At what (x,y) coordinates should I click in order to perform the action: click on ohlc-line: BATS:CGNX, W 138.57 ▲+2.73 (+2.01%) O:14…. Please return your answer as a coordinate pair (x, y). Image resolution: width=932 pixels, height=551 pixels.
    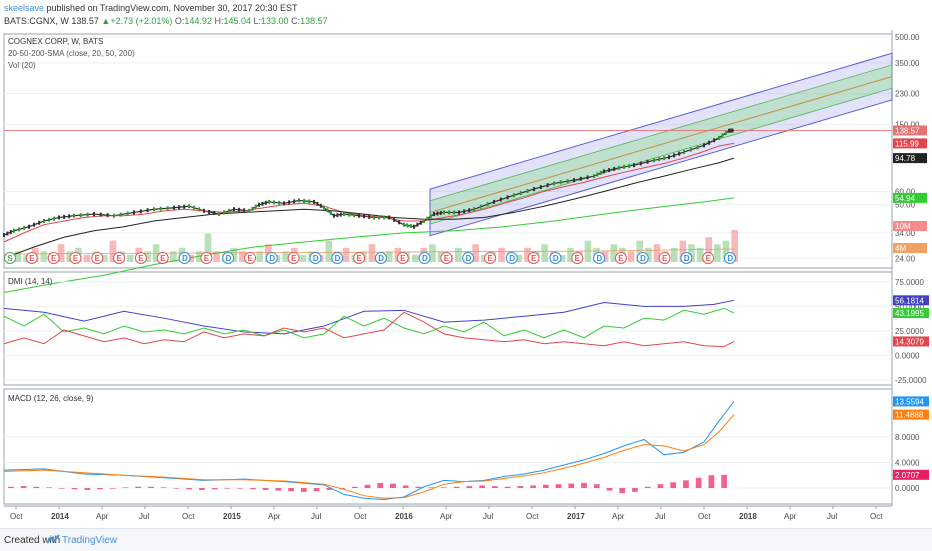
    Looking at the image, I should click on (166, 21).